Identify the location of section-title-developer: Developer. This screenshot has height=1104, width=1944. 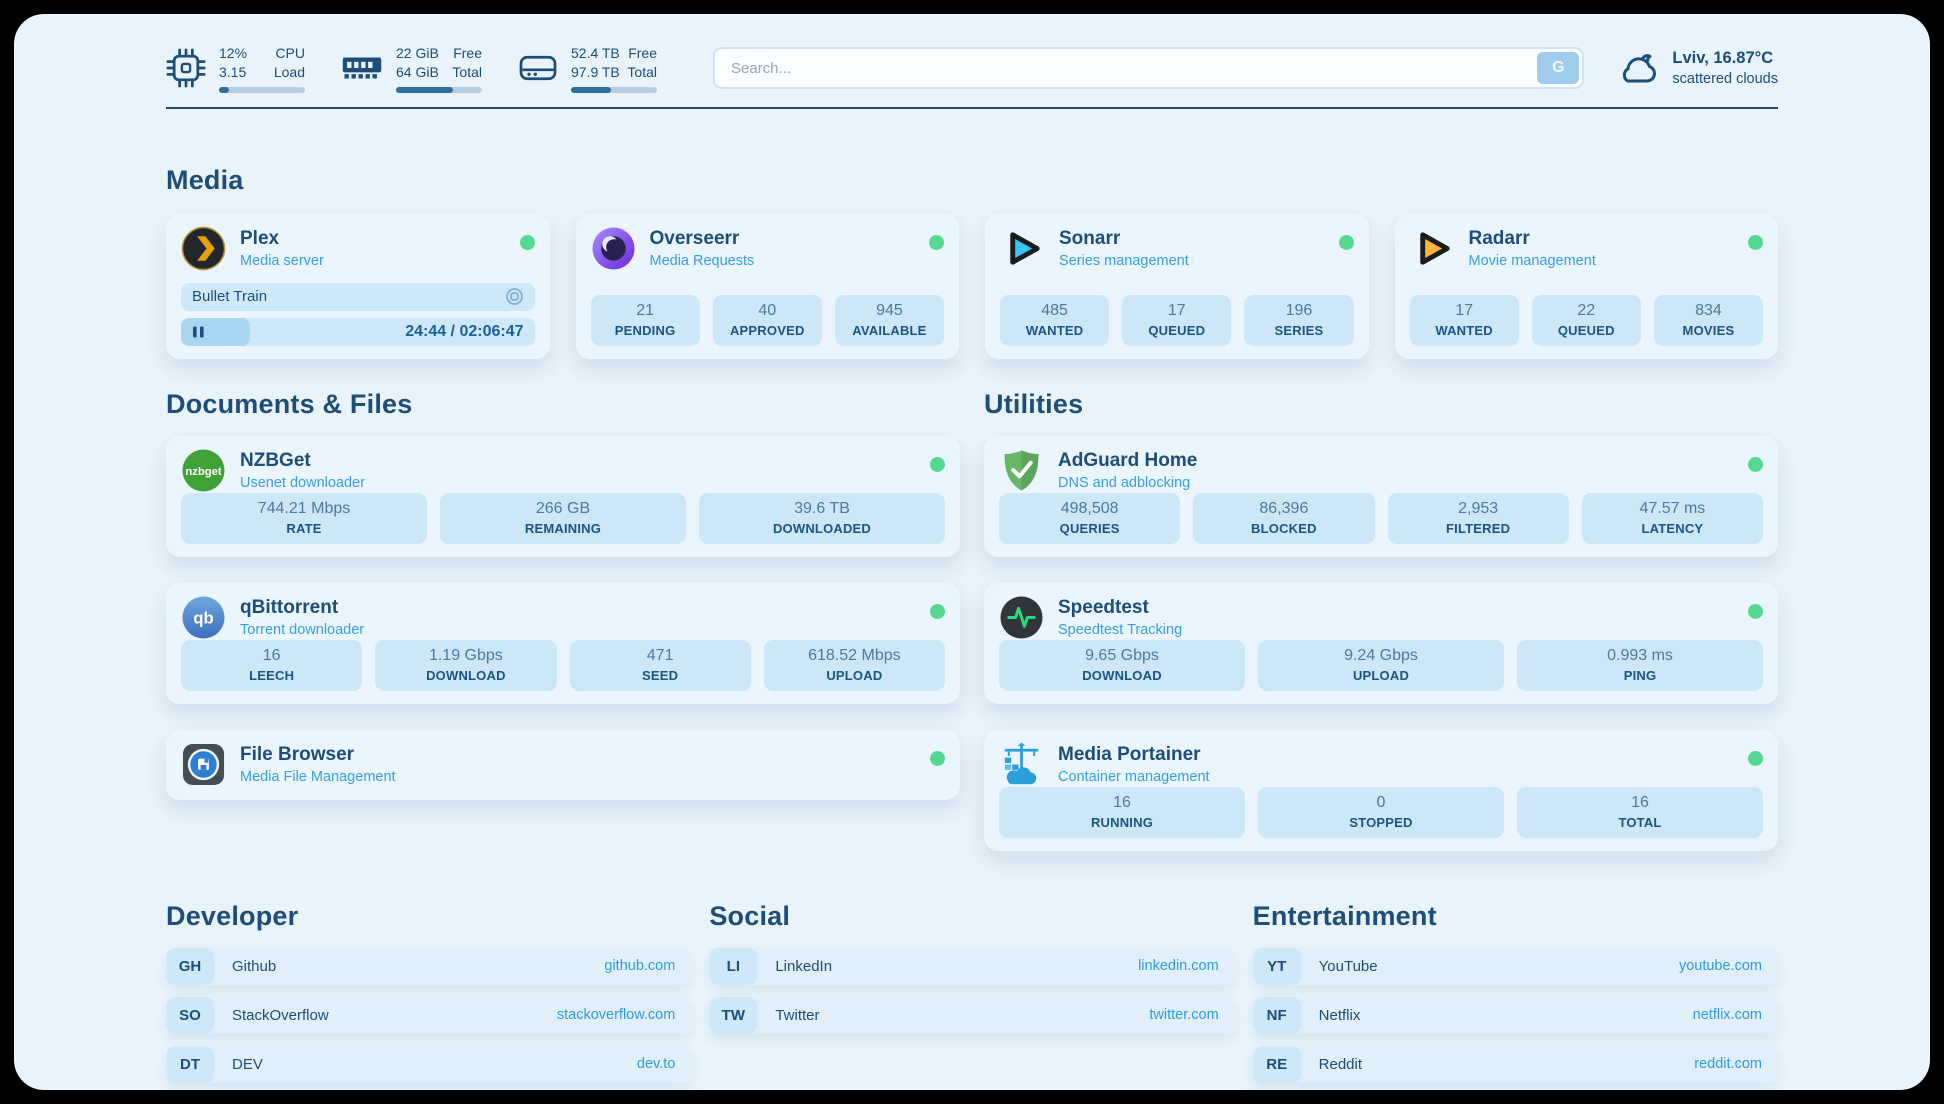
(232, 915).